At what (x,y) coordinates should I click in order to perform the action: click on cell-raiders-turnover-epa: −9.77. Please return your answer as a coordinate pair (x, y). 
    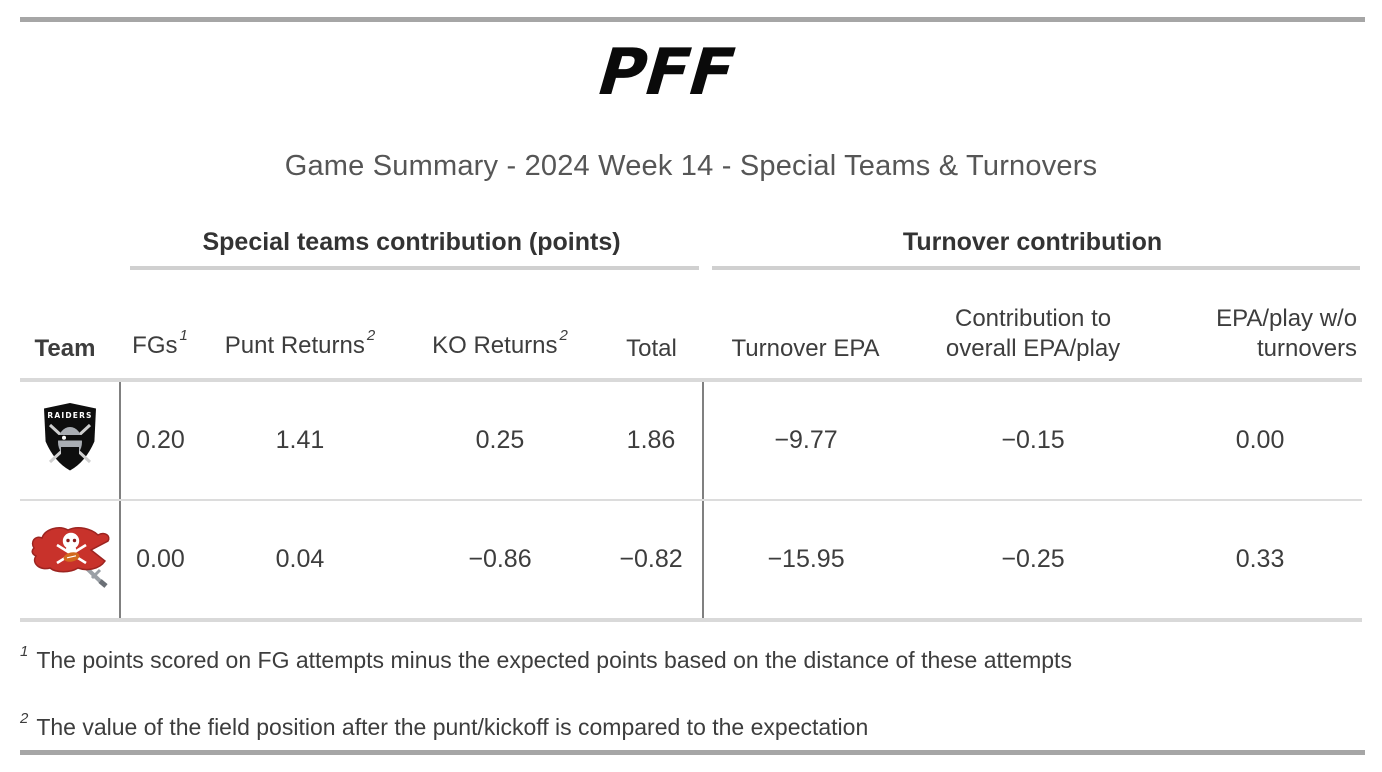
    Looking at the image, I should click on (805, 440).